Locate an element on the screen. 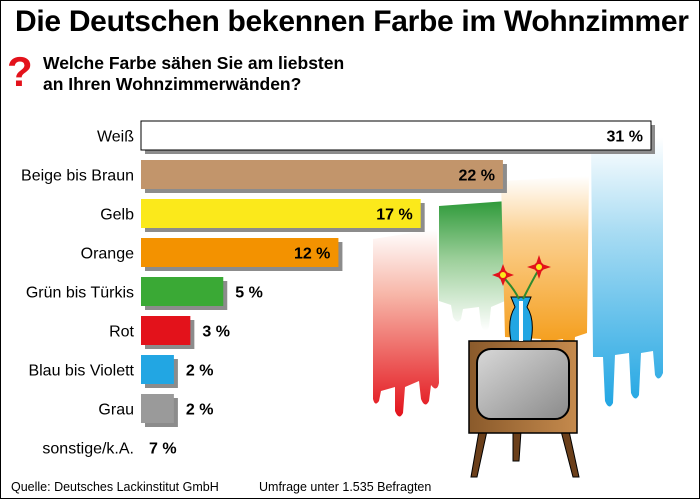 The image size is (700, 499). value-label: 3 % is located at coordinates (216, 332).